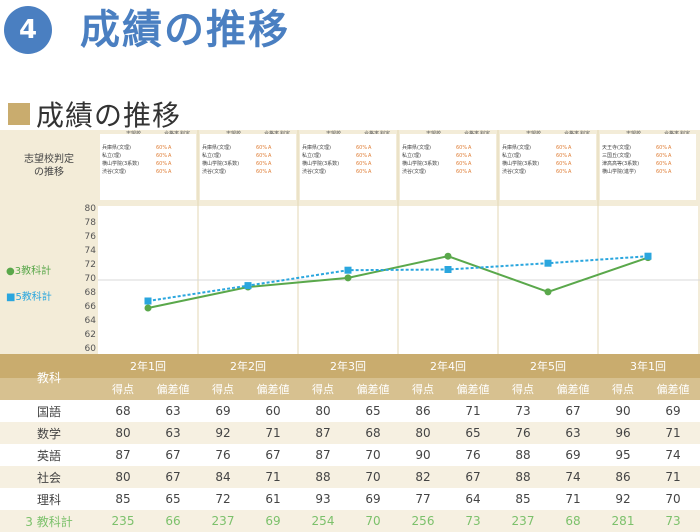 This screenshot has height=532, width=700. Describe the element at coordinates (523, 499) in the screenshot. I see `score-cell: 85` at that location.